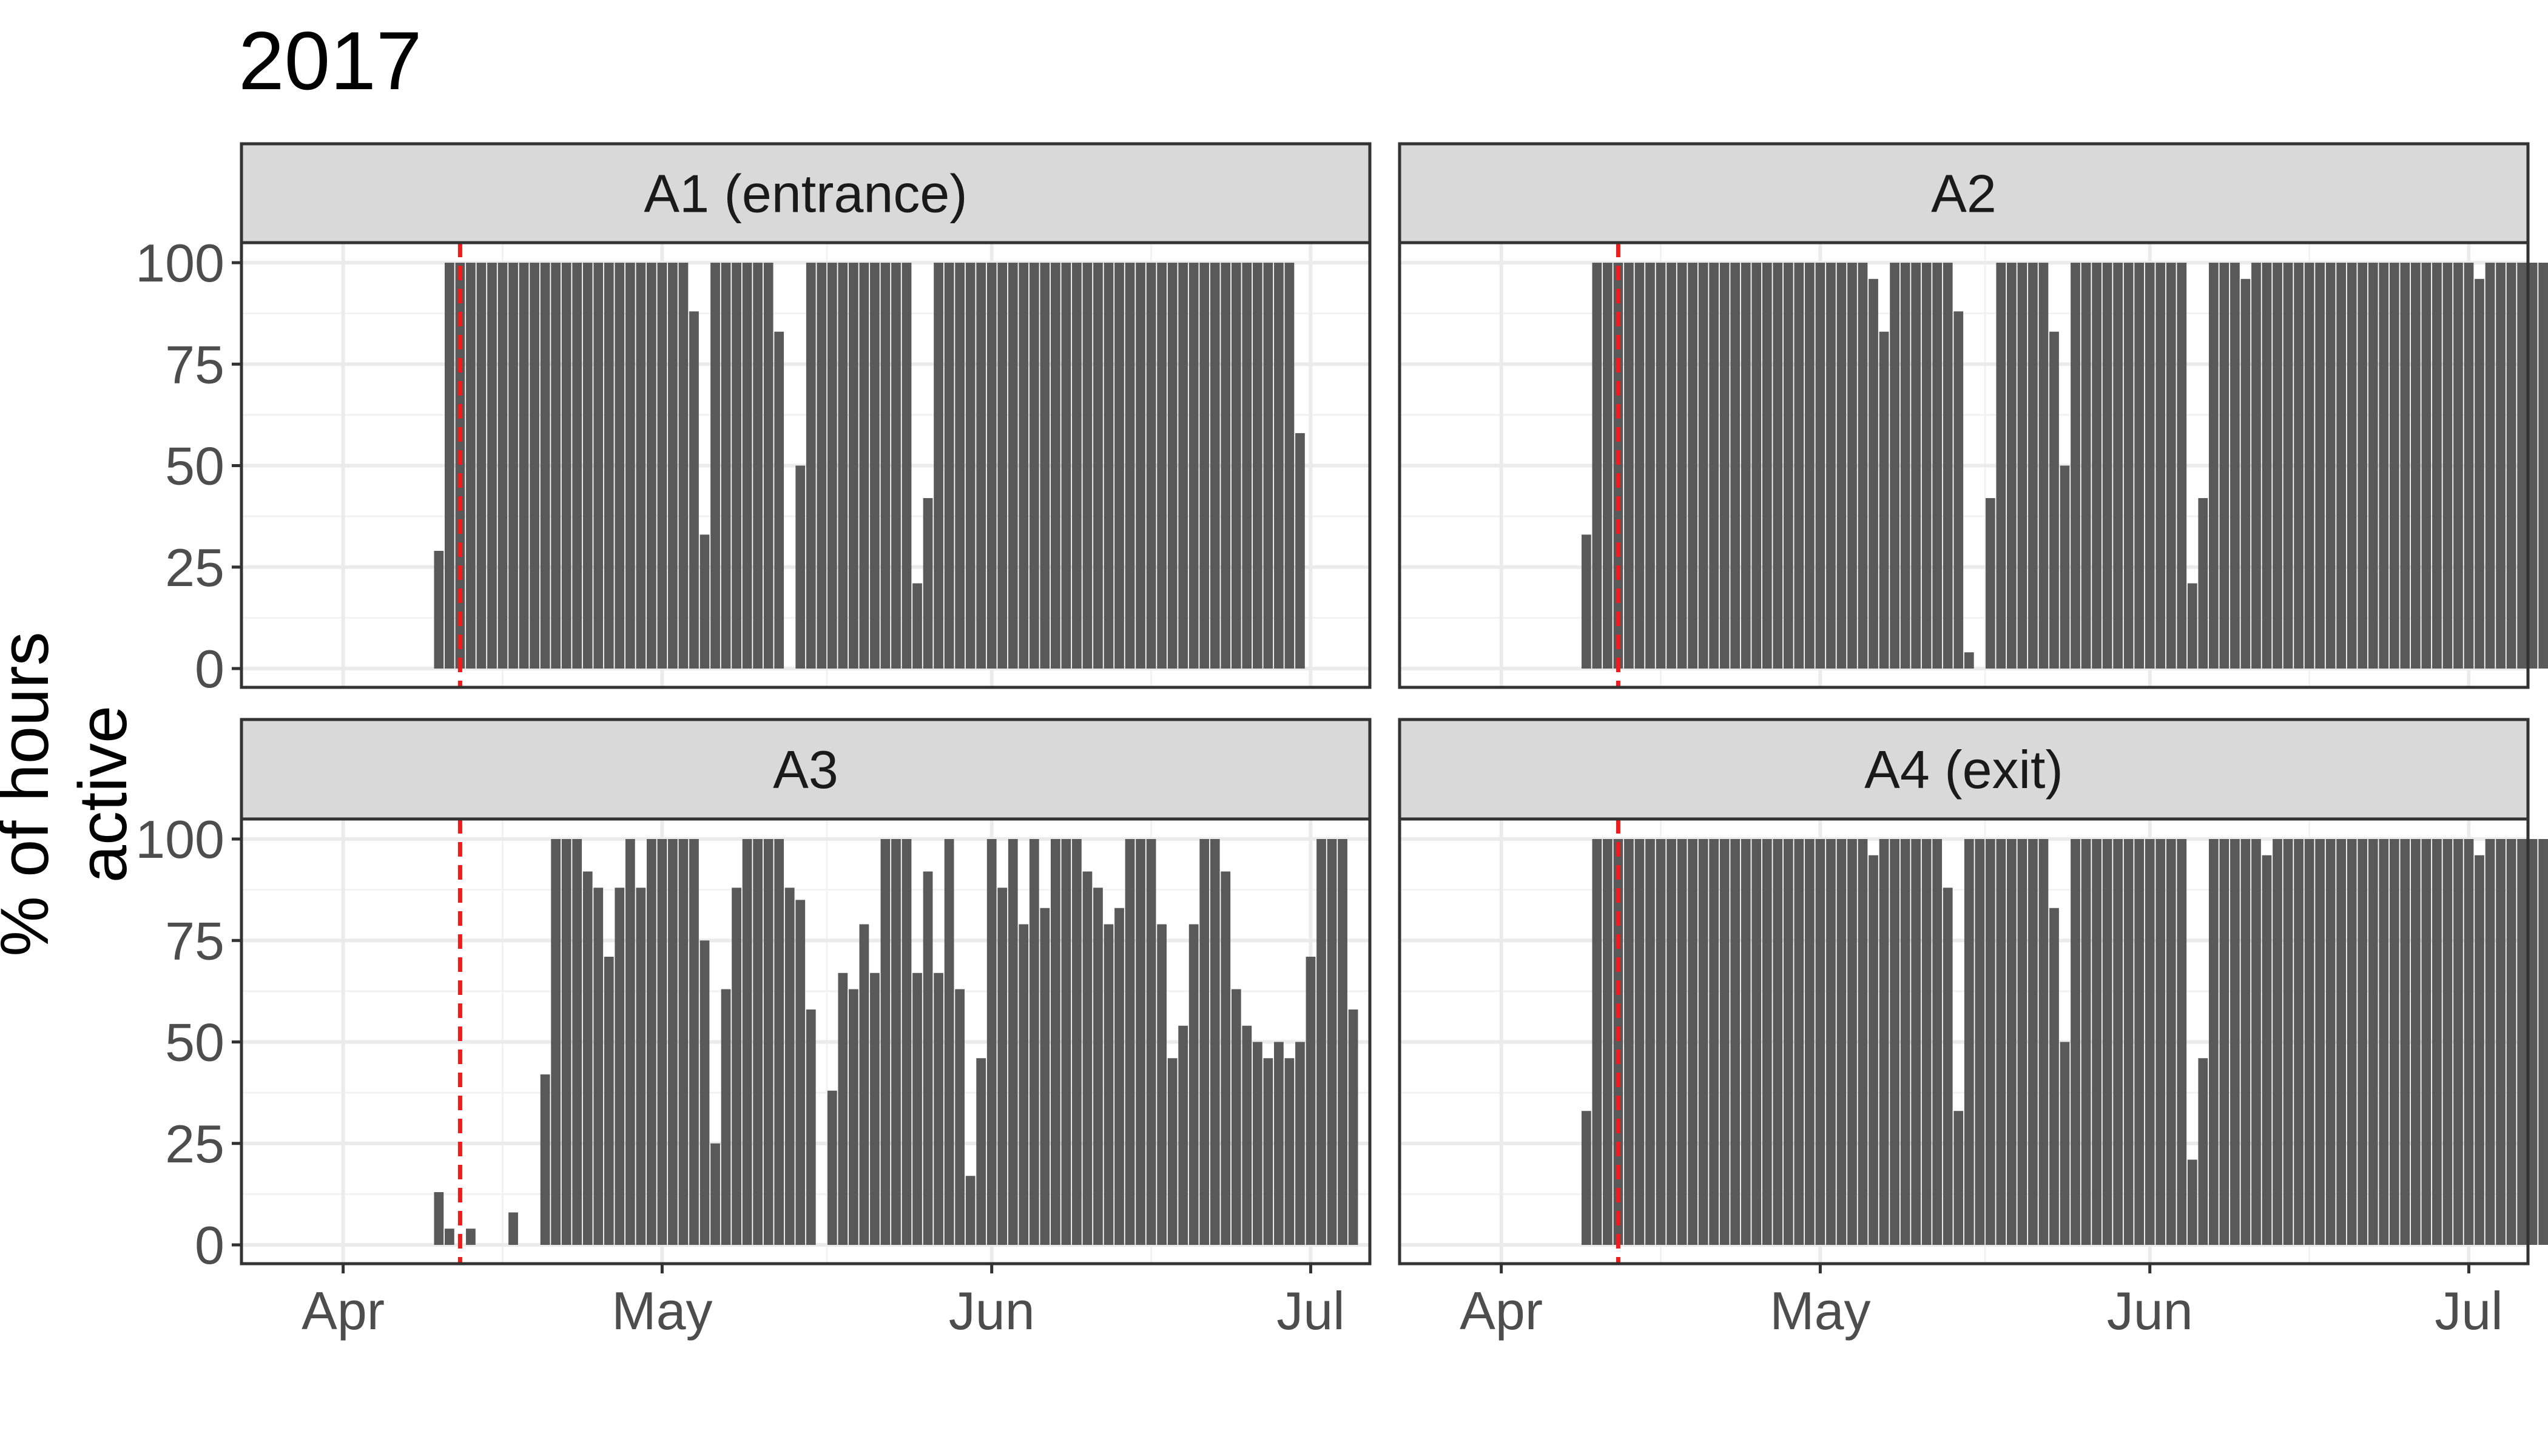  I want to click on strip-label-a1-entrance: A1 (entrance), so click(805, 194).